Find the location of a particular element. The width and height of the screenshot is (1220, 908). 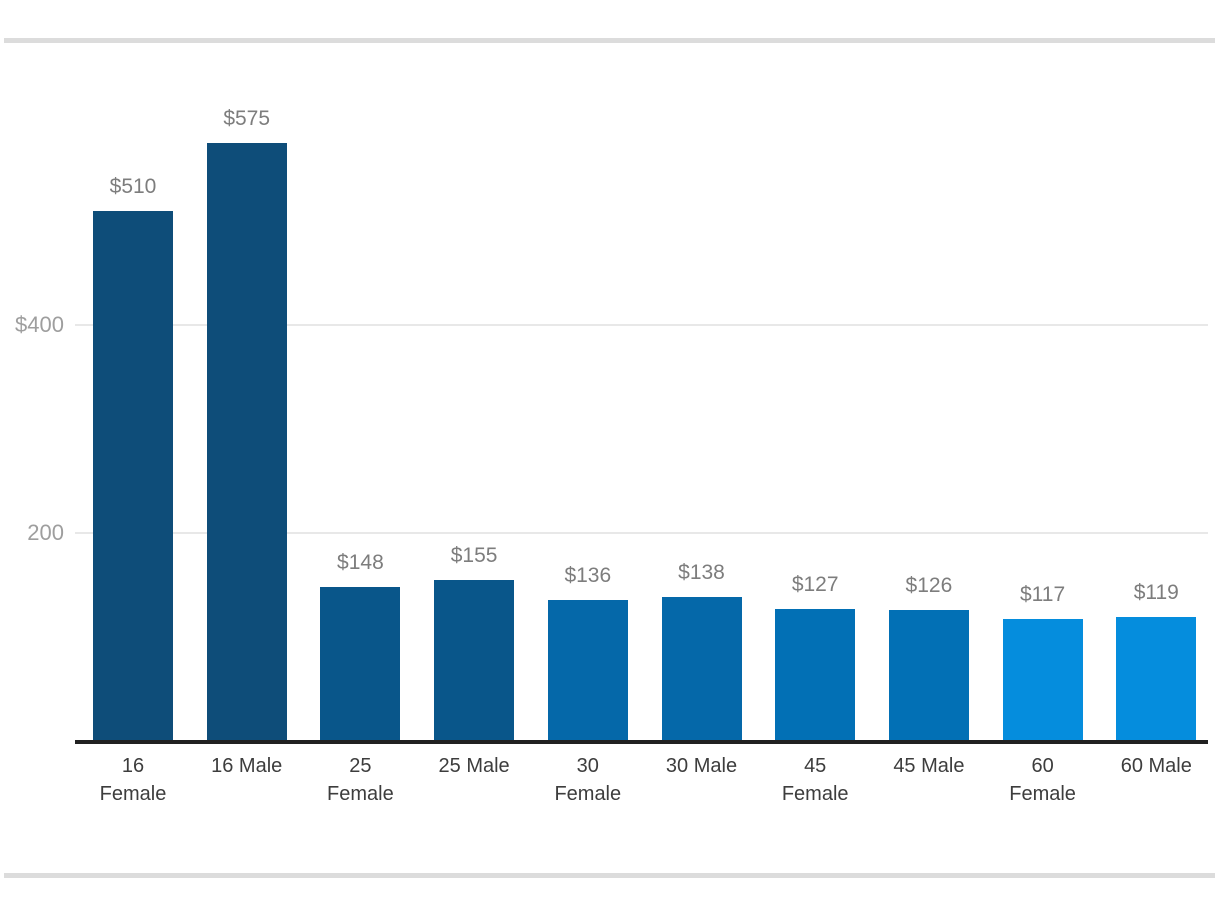

bar-16-female is located at coordinates (133, 475).